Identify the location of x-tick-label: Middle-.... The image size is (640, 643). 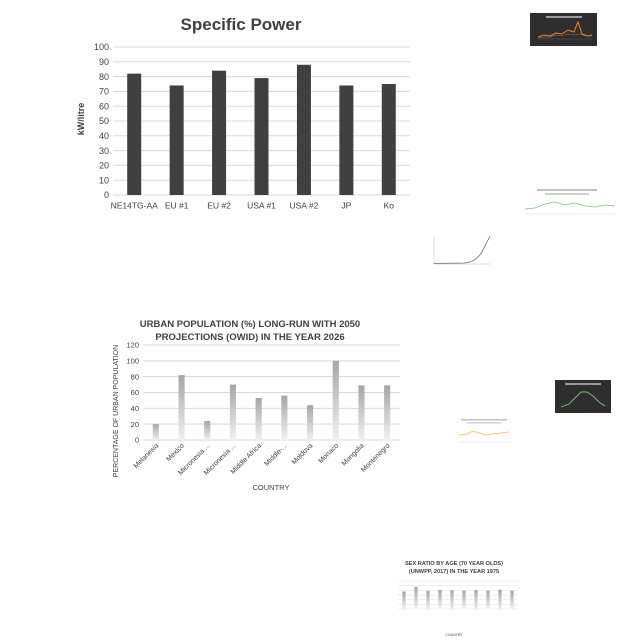
(275, 454).